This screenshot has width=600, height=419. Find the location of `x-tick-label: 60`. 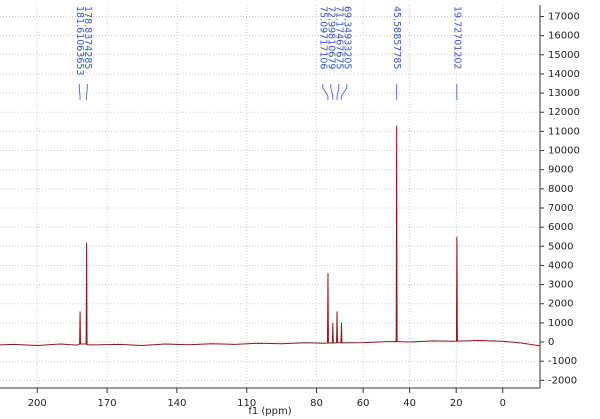

x-tick-label: 60 is located at coordinates (363, 403).